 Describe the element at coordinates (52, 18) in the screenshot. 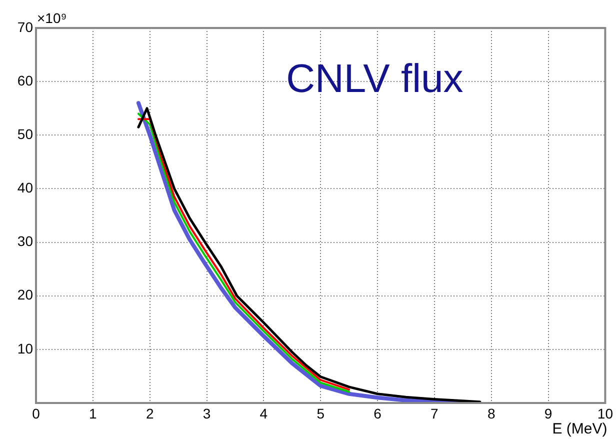

I see `text: ×10⁹` at that location.